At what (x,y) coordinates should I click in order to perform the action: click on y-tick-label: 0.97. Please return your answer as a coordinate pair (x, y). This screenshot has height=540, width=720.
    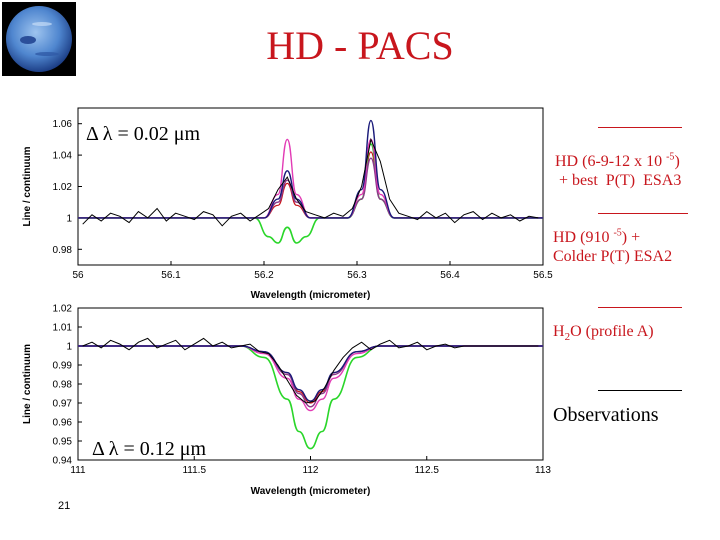
    Looking at the image, I should click on (63, 404).